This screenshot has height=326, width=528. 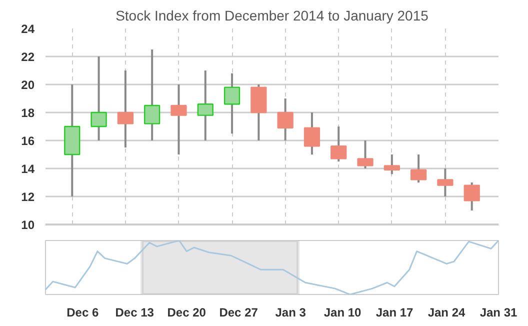 What do you see at coordinates (82, 313) in the screenshot?
I see `x-tick-label: Dec 6` at bounding box center [82, 313].